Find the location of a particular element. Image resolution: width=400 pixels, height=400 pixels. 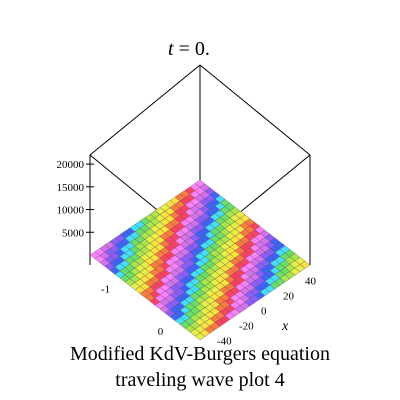

y-axis: -1 0 is located at coordinates (132, 310).